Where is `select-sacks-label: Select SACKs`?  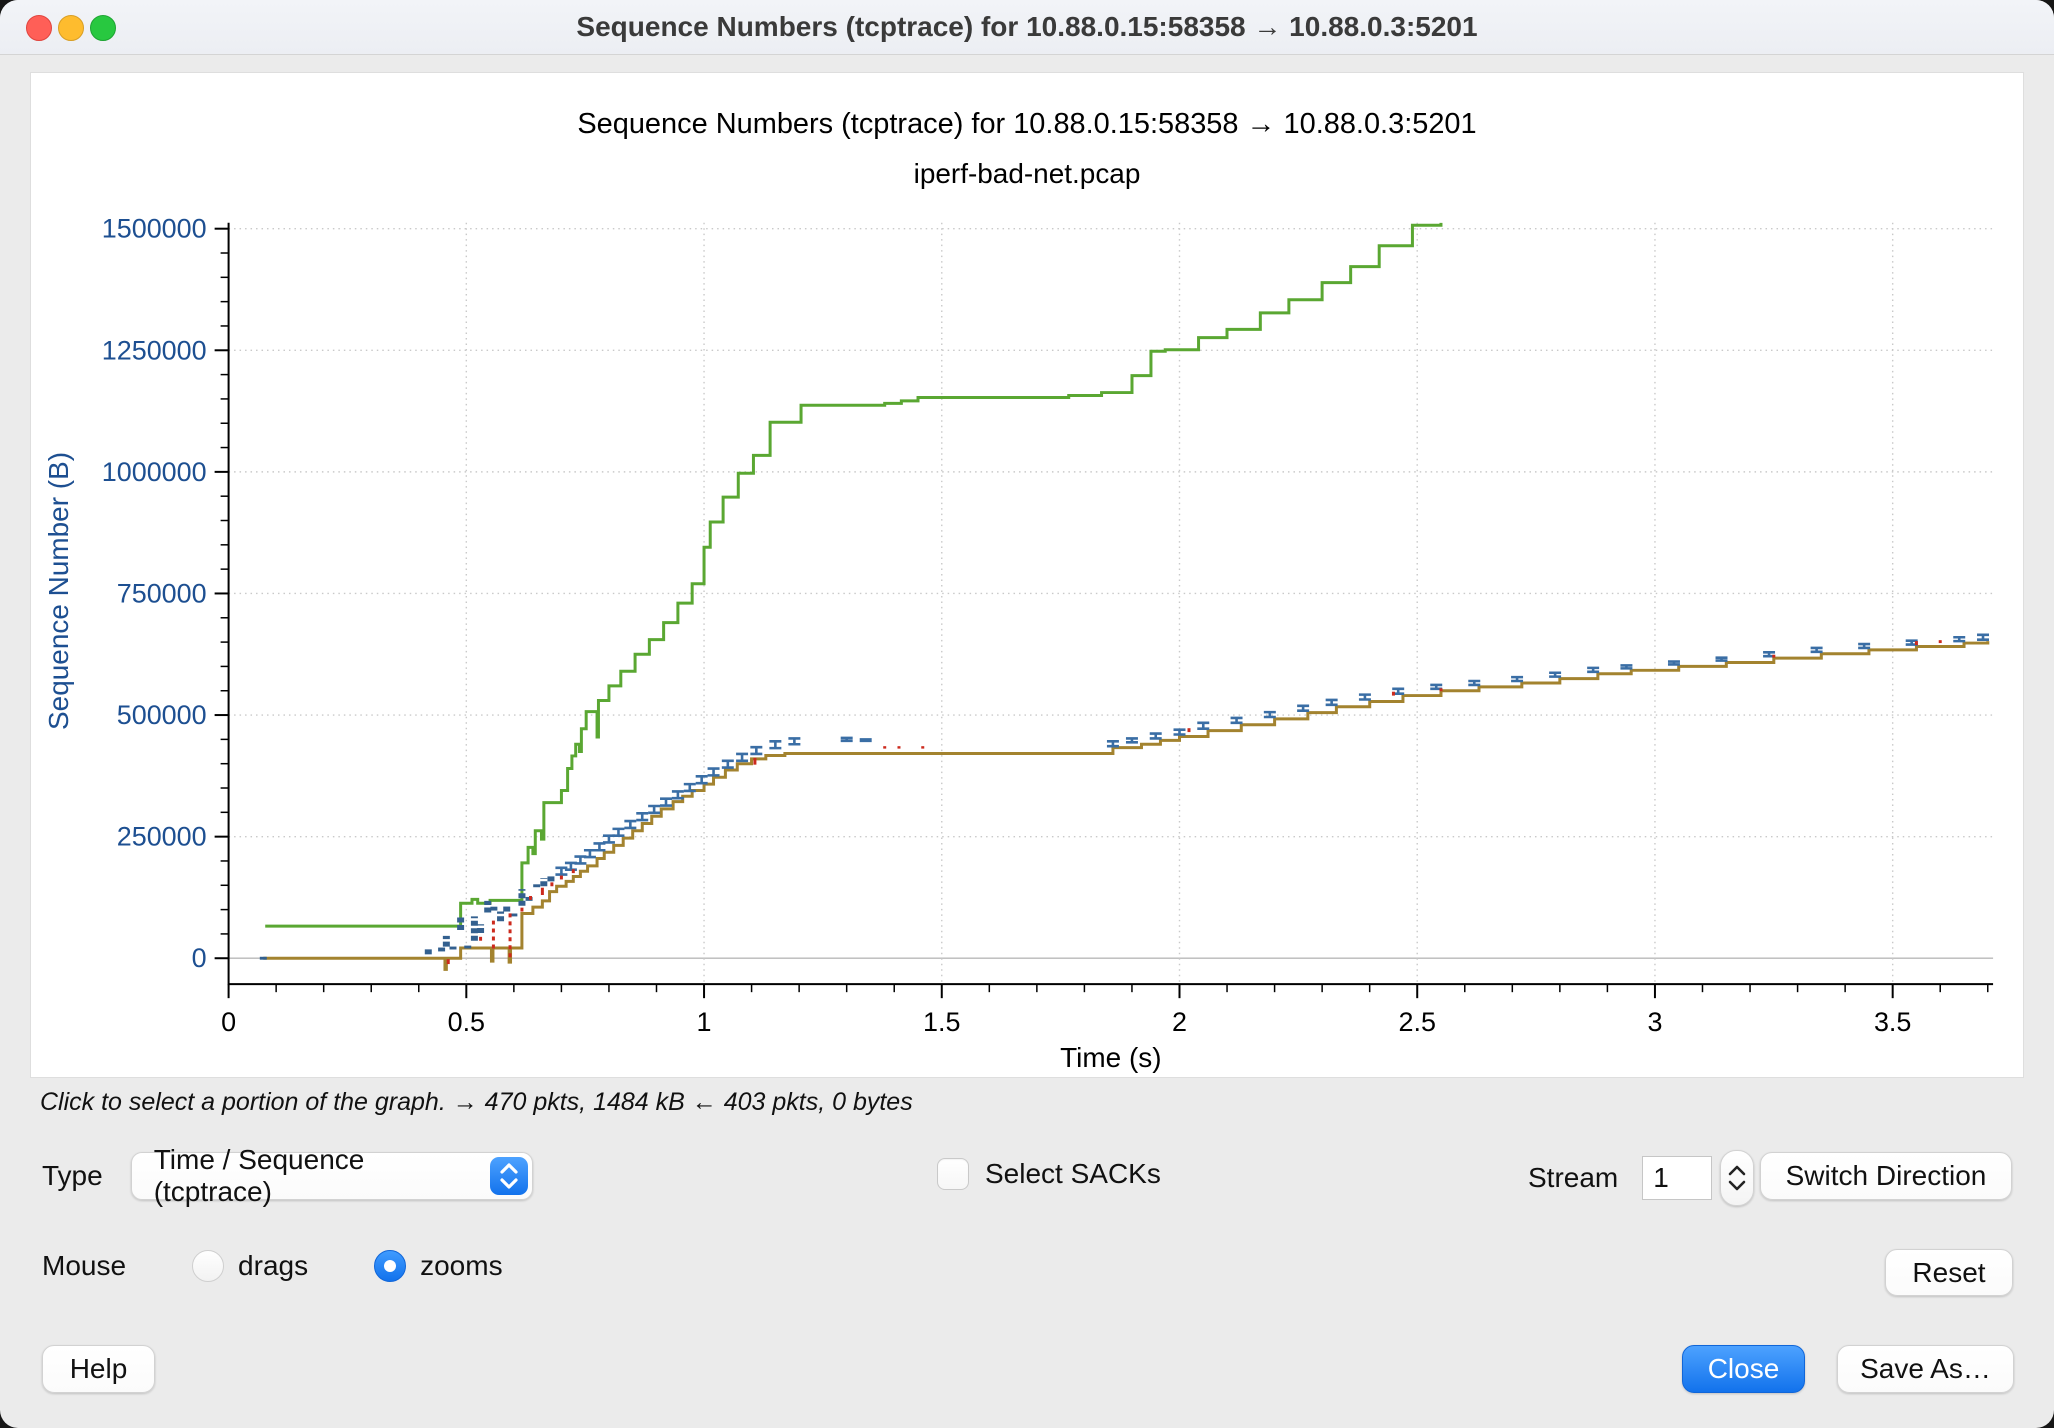 select-sacks-label: Select SACKs is located at coordinates (1073, 1173).